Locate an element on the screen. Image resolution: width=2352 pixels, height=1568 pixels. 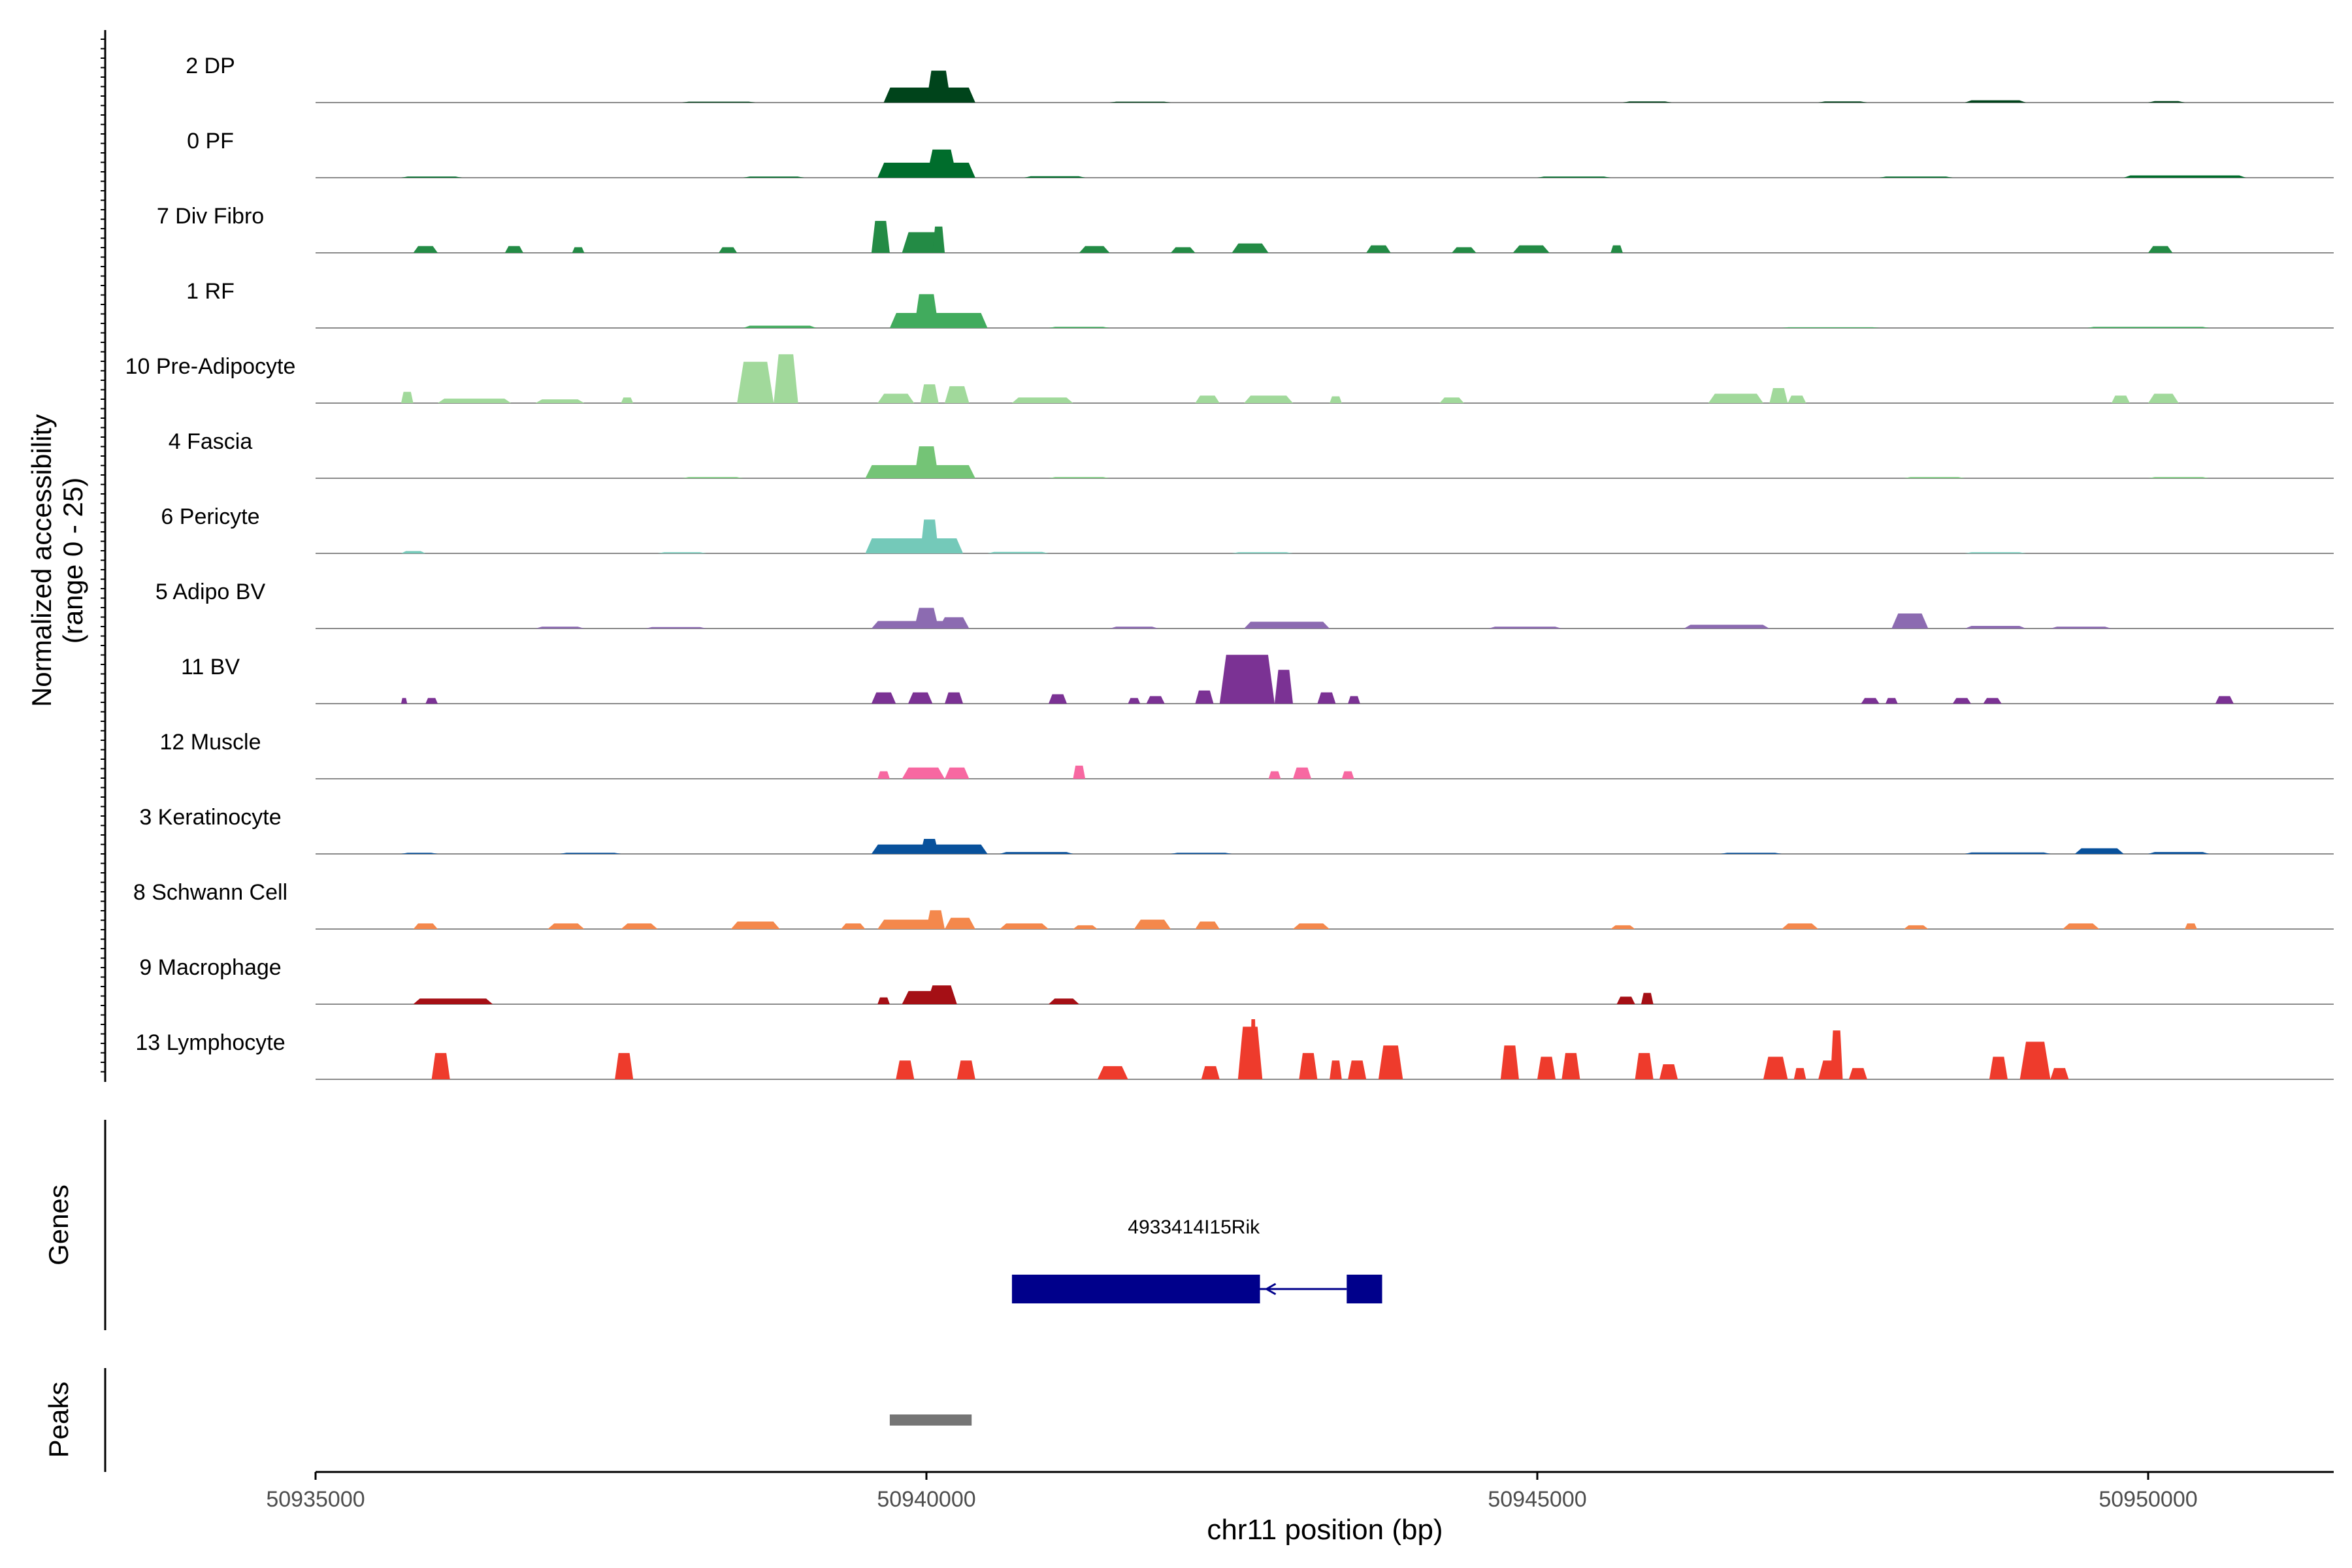
track-10: 12 Muscle is located at coordinates (1247, 754).